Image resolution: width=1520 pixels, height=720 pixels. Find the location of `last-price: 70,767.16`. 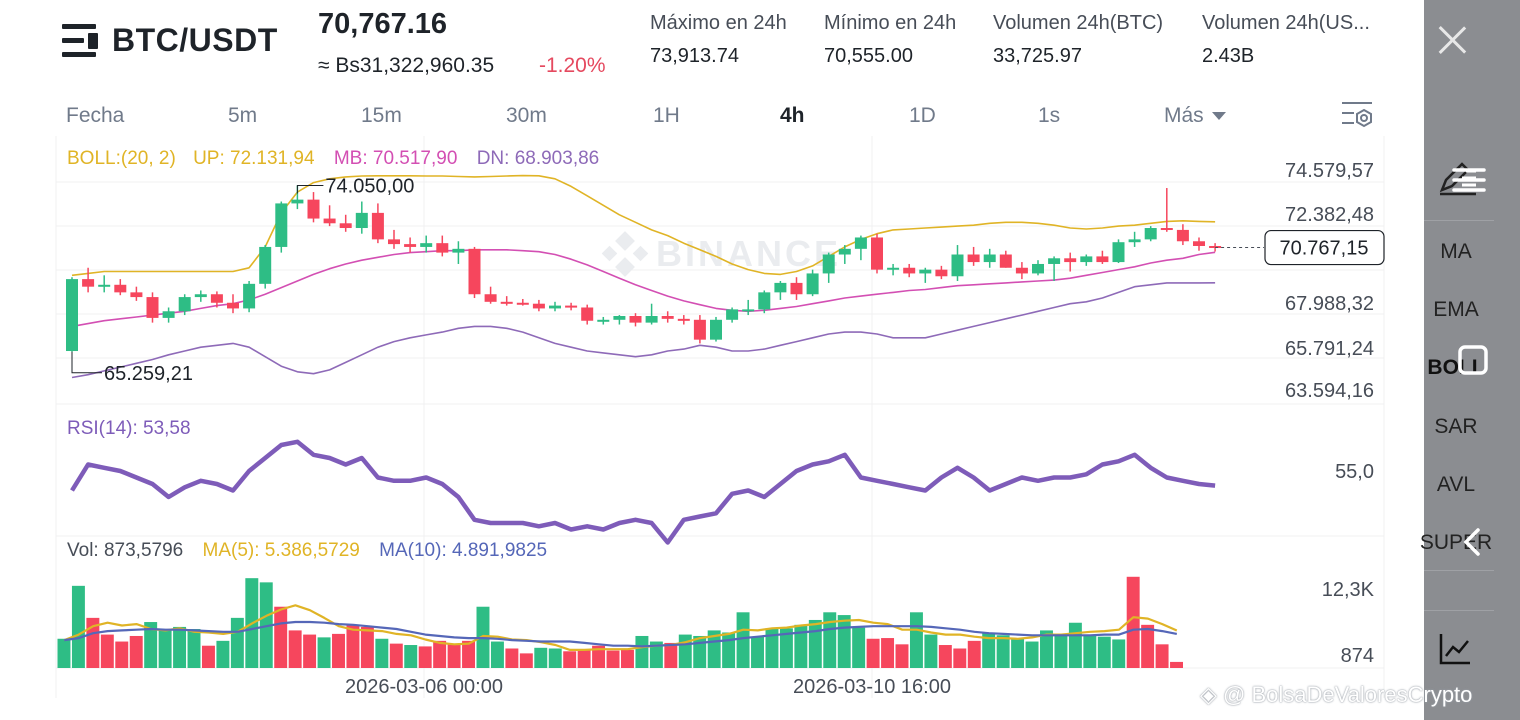

last-price: 70,767.16 is located at coordinates (383, 24).